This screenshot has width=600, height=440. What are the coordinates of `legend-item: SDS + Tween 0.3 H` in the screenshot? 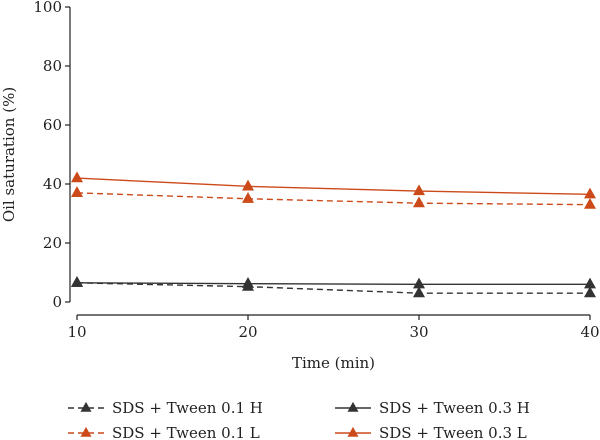 It's located at (432, 408).